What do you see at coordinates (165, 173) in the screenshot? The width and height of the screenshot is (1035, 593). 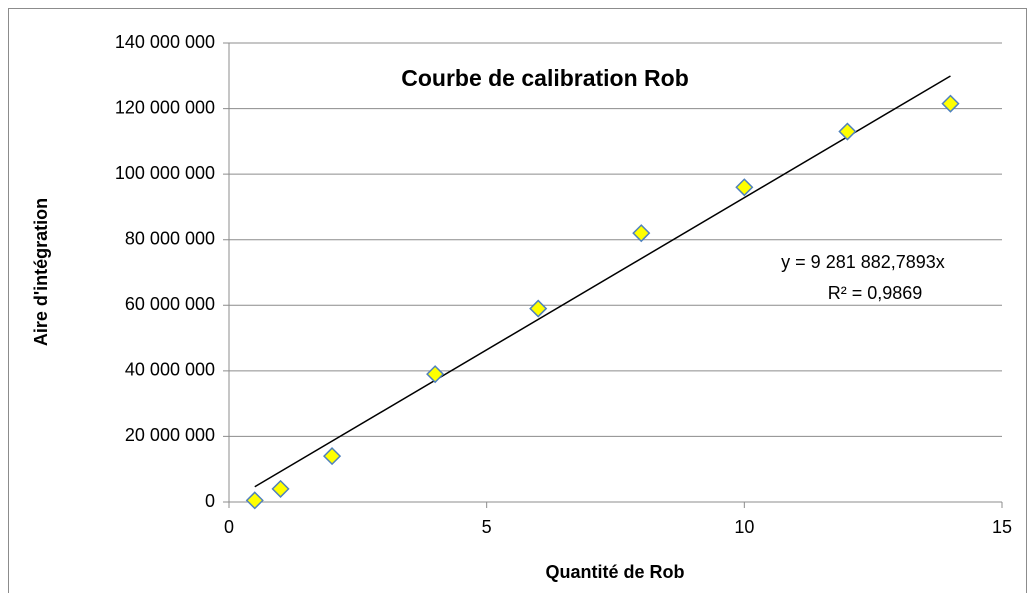 I see `y-tick-label: 100 000 000` at bounding box center [165, 173].